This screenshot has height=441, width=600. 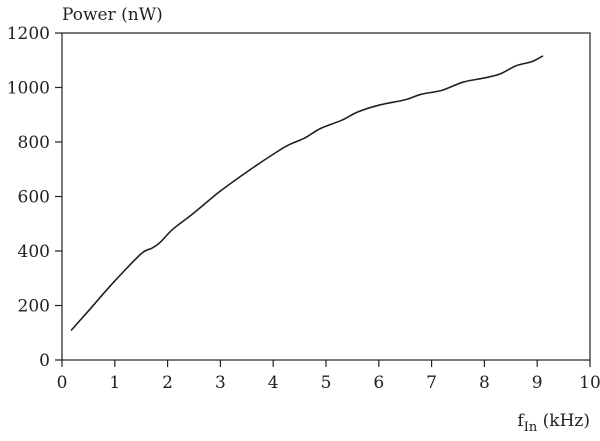 What do you see at coordinates (589, 383) in the screenshot?
I see `x-tick-label: 10` at bounding box center [589, 383].